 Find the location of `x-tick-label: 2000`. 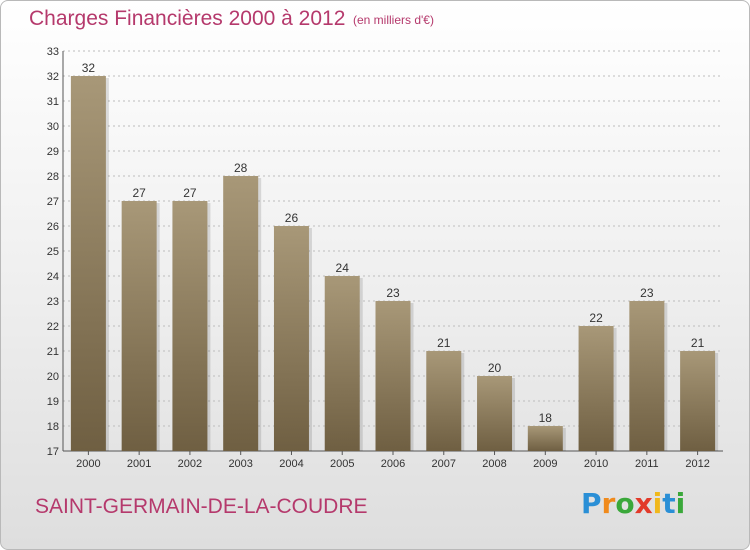

x-tick-label: 2000 is located at coordinates (88, 464).